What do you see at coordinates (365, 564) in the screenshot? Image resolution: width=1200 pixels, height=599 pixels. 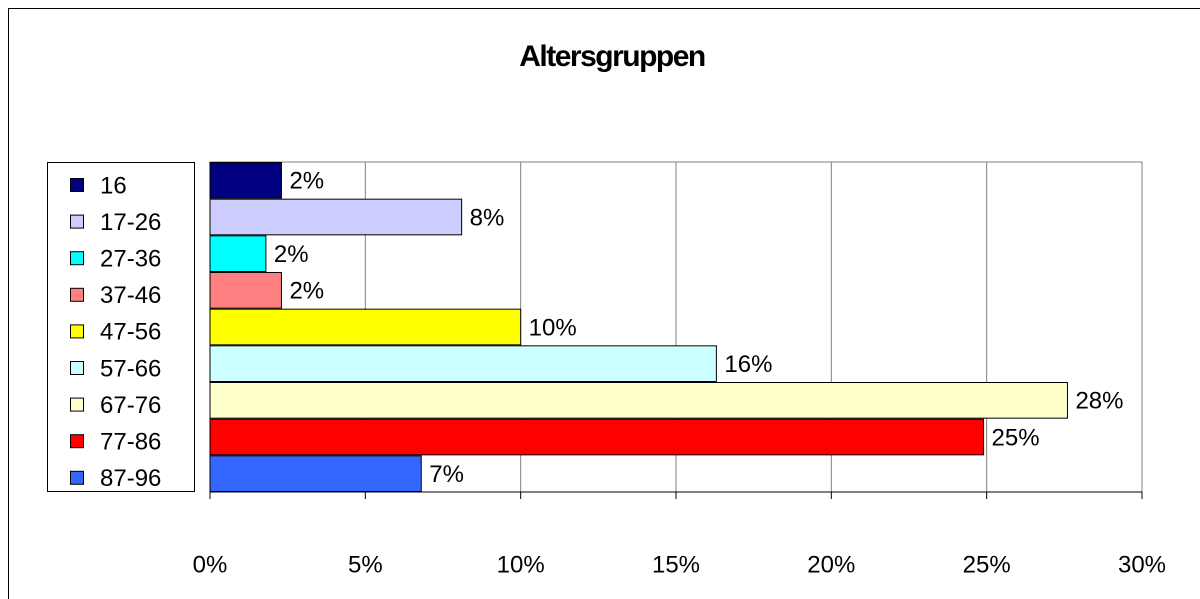 I see `x-tick-label: 5%` at bounding box center [365, 564].